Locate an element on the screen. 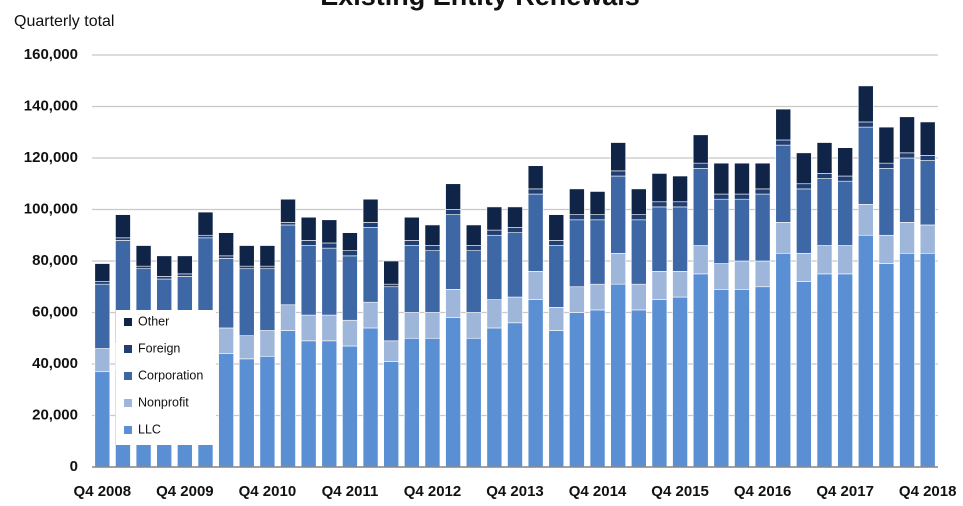  y-tick-label: 140,000 is located at coordinates (51, 105).